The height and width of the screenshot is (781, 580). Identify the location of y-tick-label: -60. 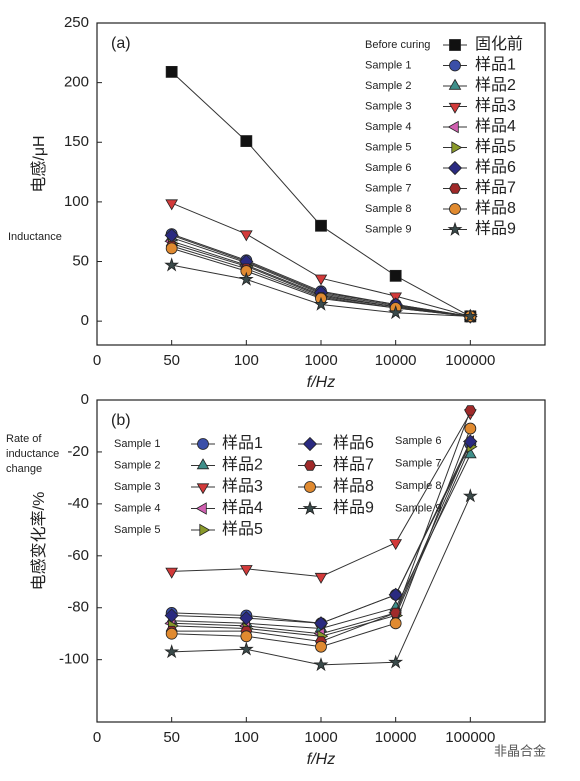
(78, 555).